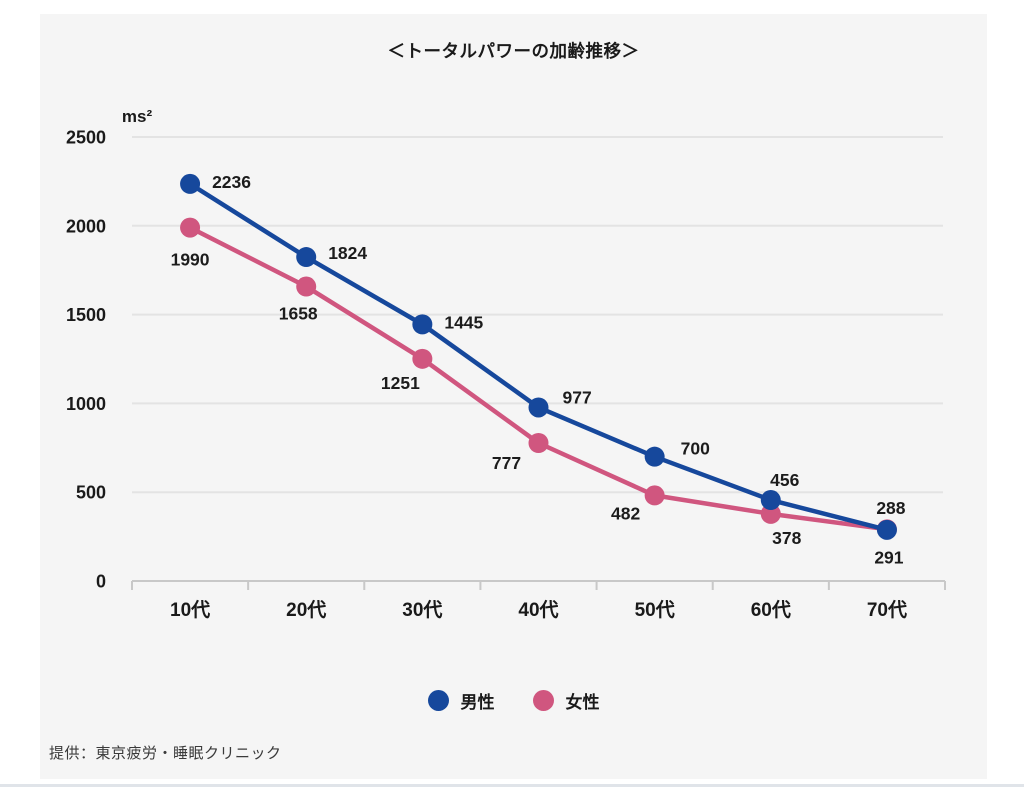  Describe the element at coordinates (86, 404) in the screenshot. I see `y-tick-label: 1000` at that location.